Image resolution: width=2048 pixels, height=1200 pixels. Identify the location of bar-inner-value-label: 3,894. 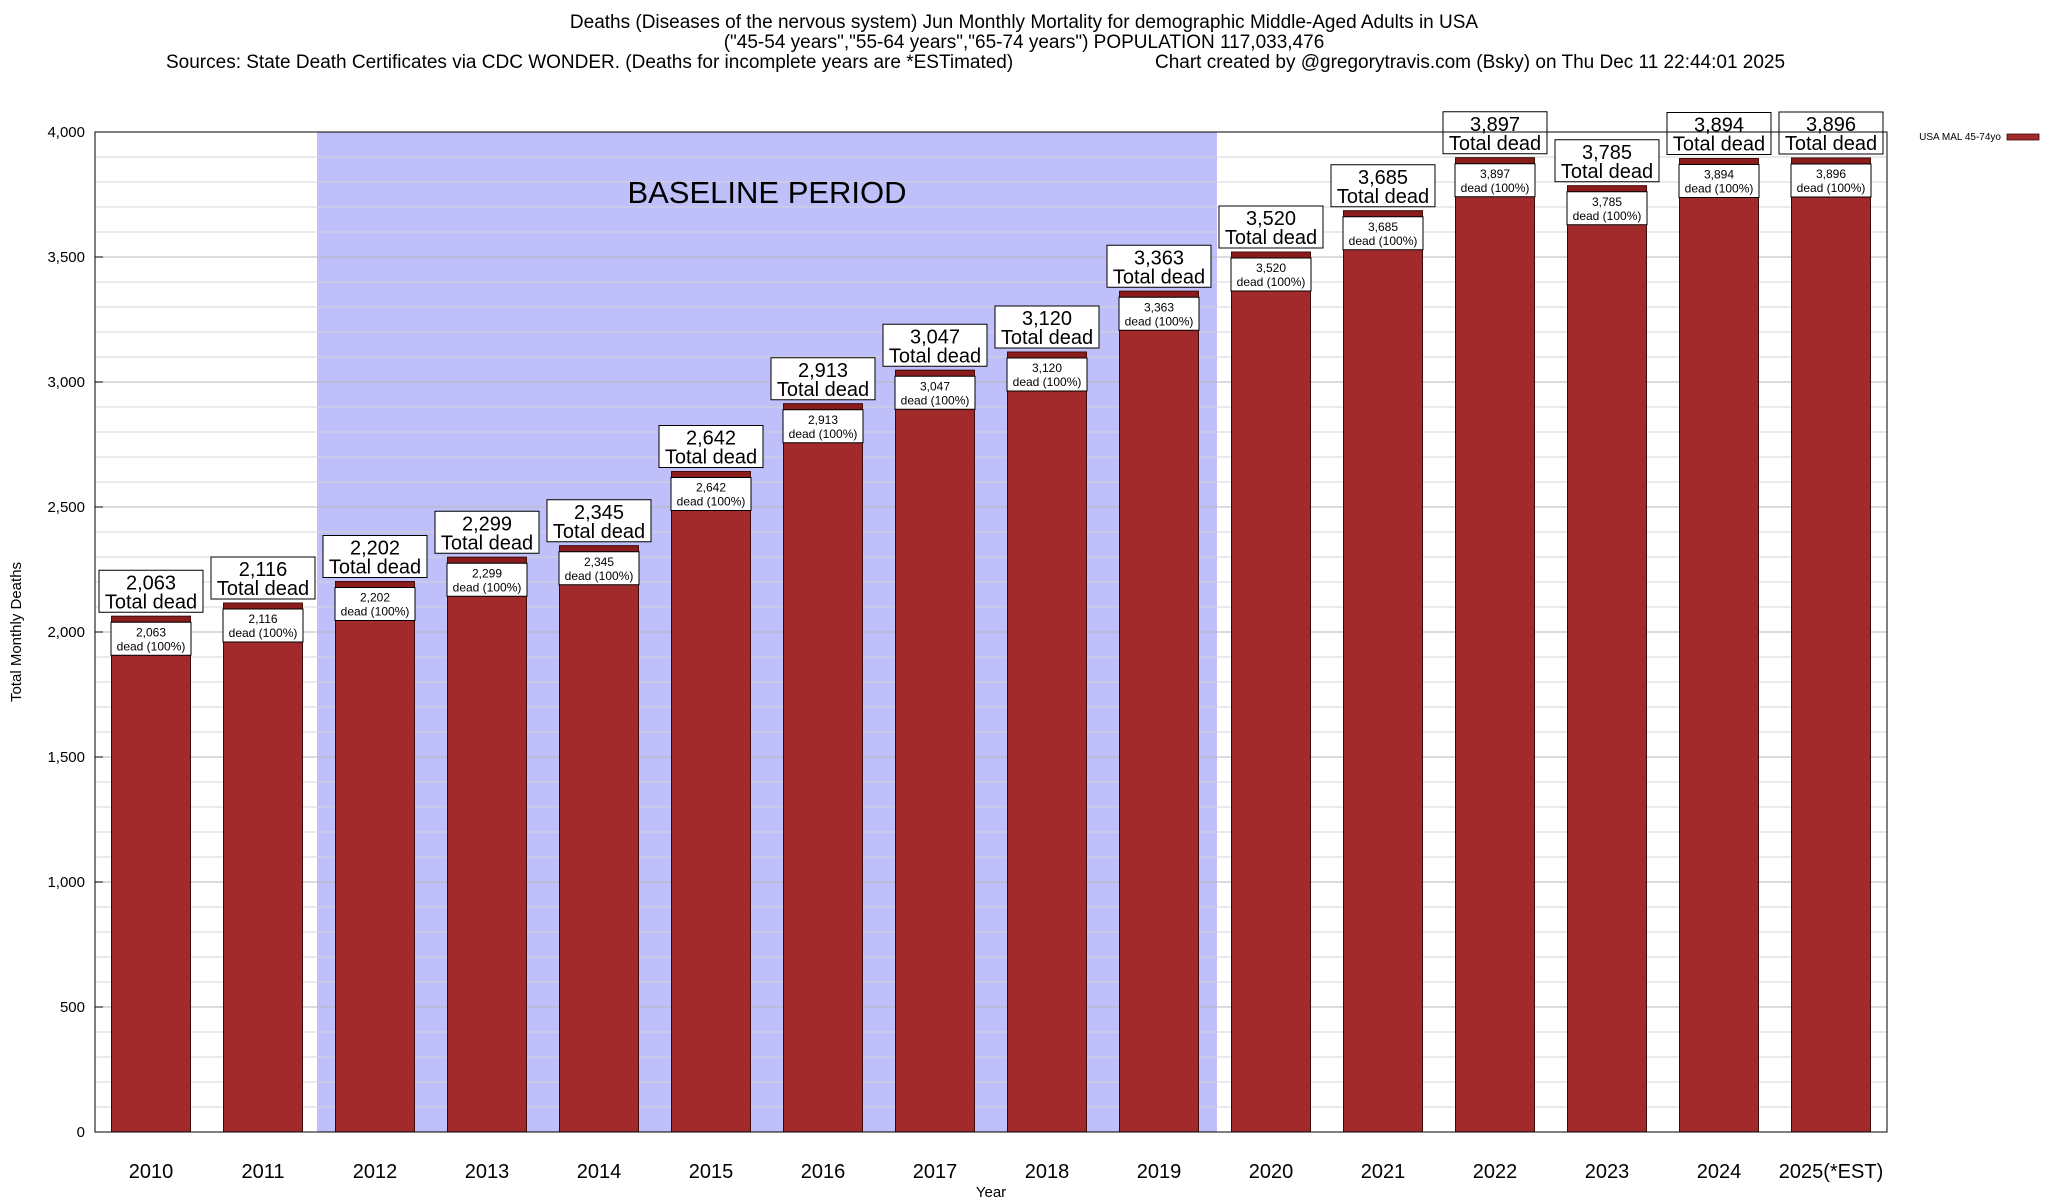
(1719, 175).